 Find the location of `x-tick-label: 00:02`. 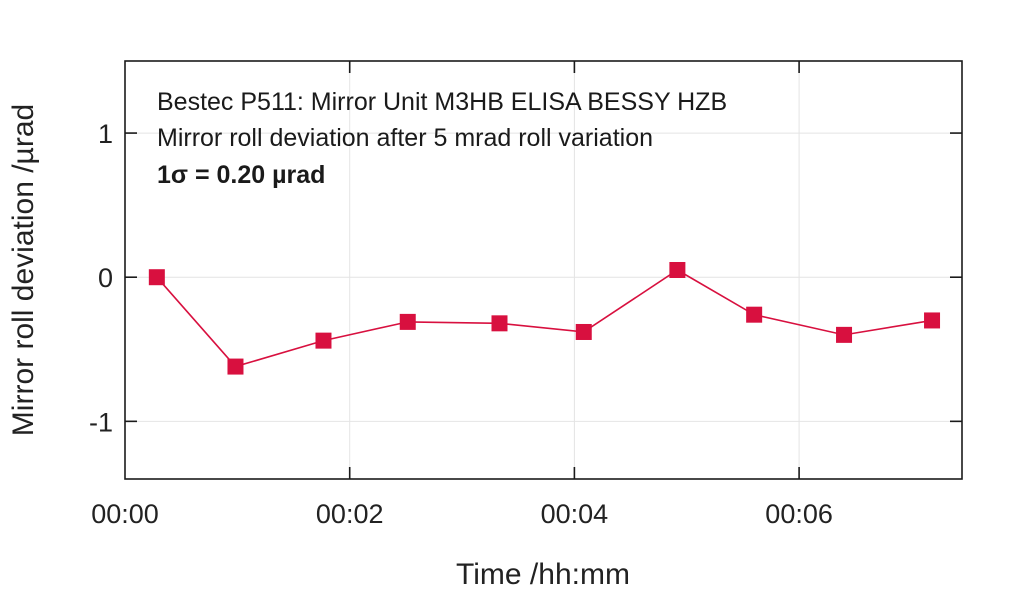

x-tick-label: 00:02 is located at coordinates (350, 514).